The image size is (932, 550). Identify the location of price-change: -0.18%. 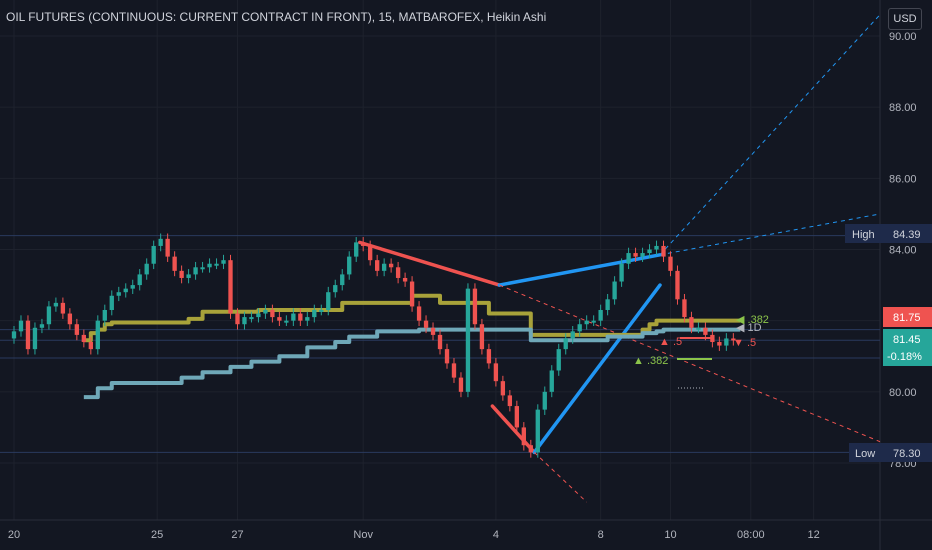
(904, 357).